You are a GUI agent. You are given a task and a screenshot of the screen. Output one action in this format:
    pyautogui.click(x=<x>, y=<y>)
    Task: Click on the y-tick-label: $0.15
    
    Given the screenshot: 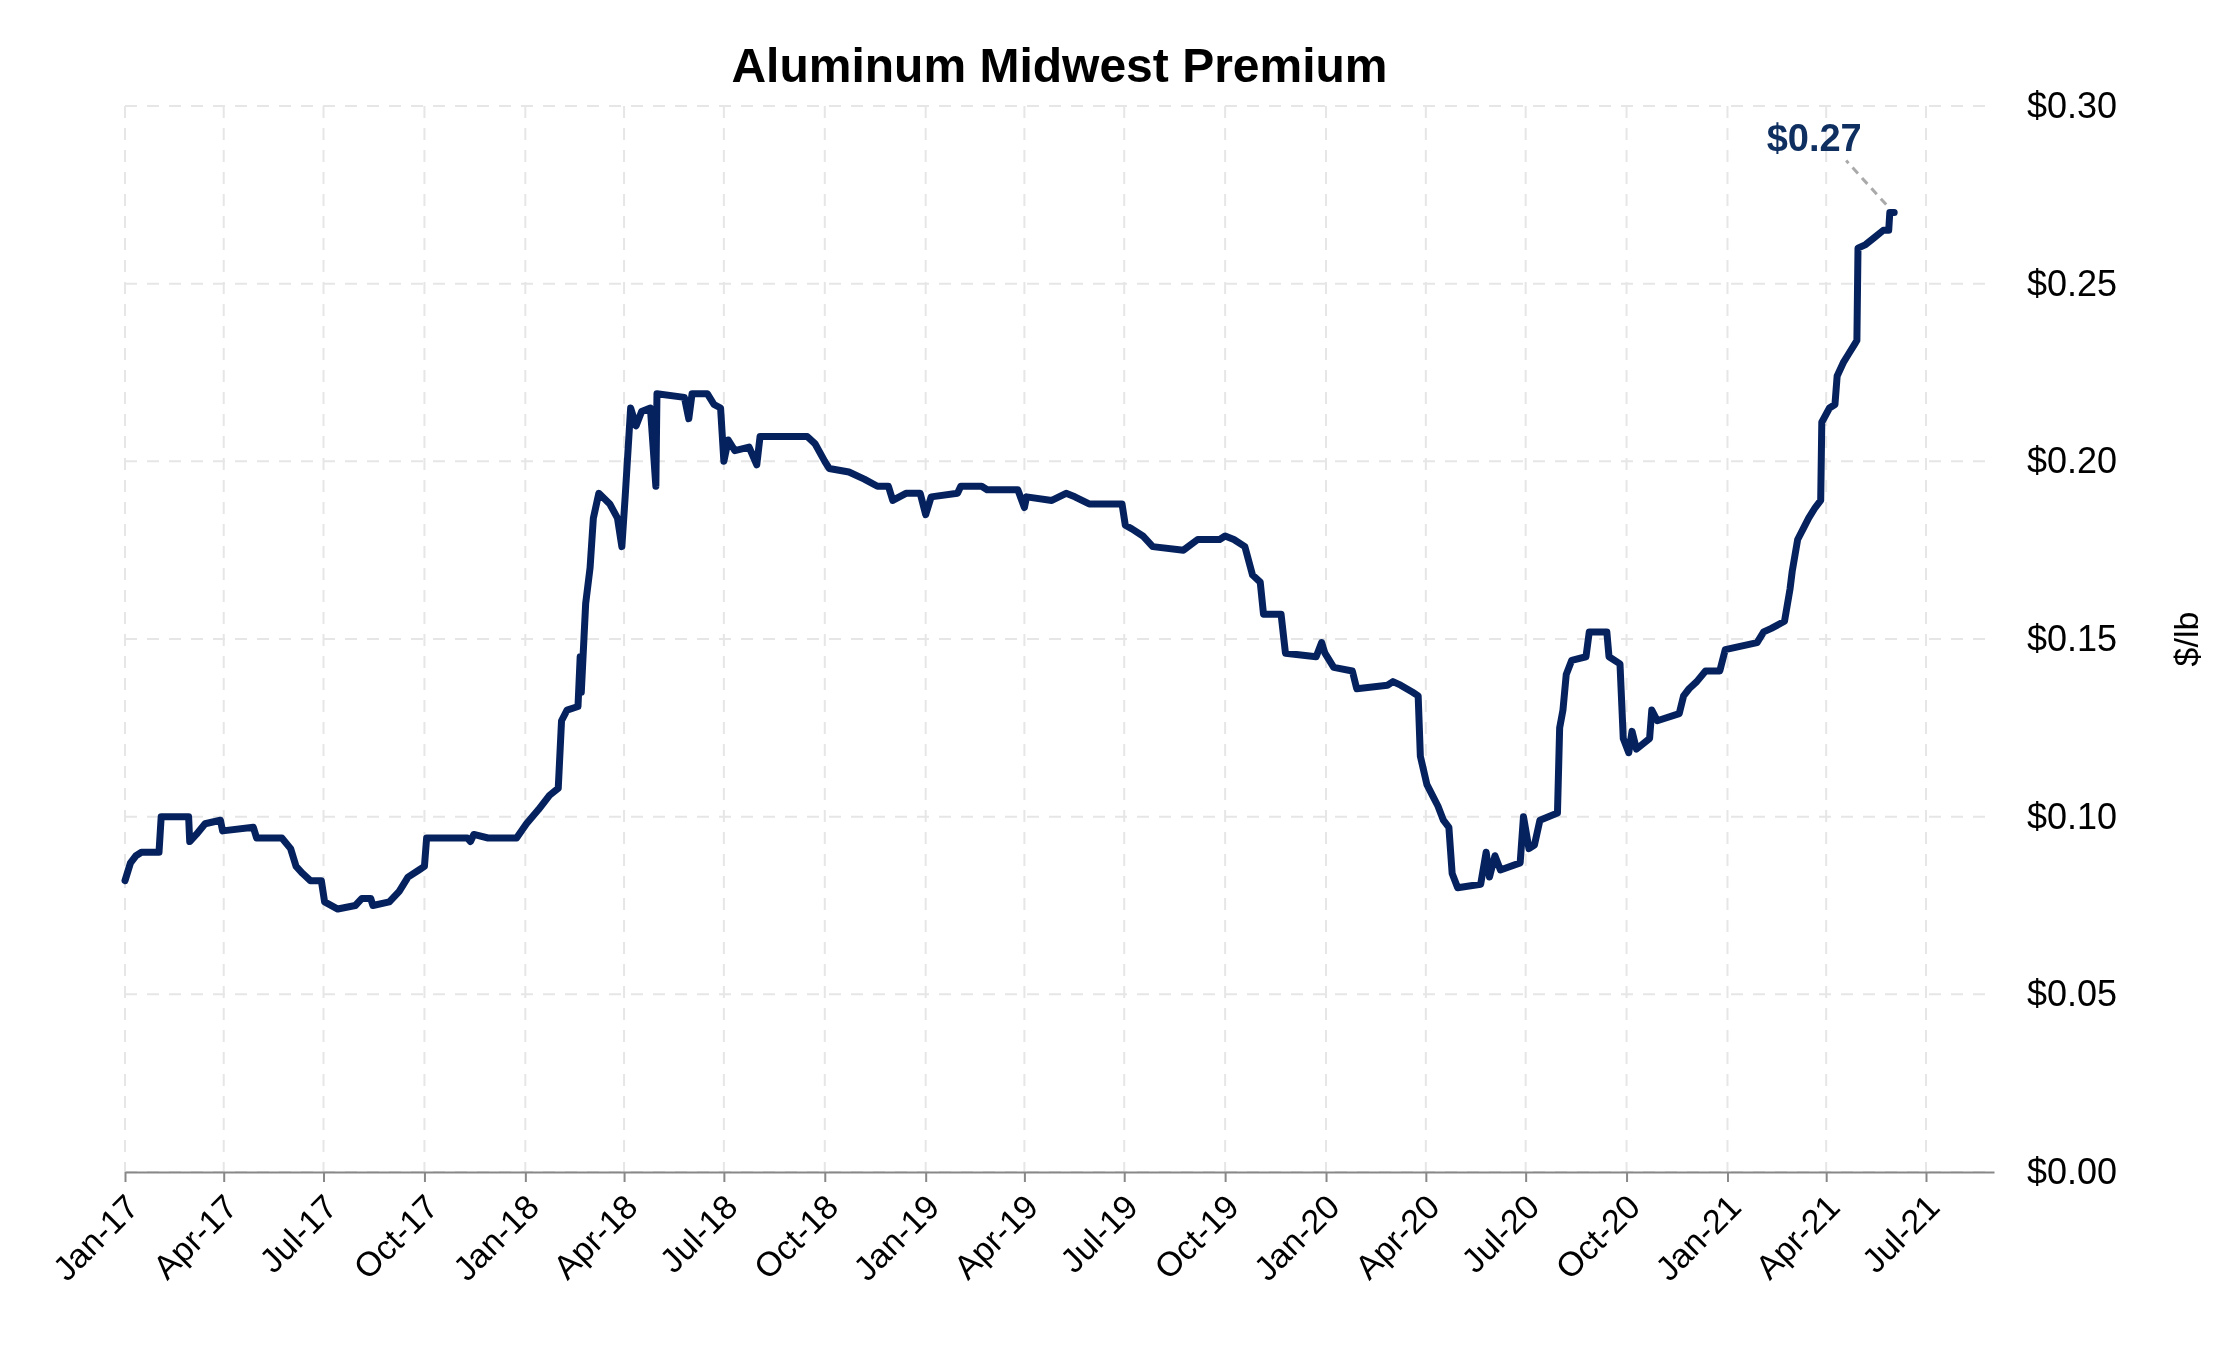 What is the action you would take?
    pyautogui.click(x=2072, y=639)
    